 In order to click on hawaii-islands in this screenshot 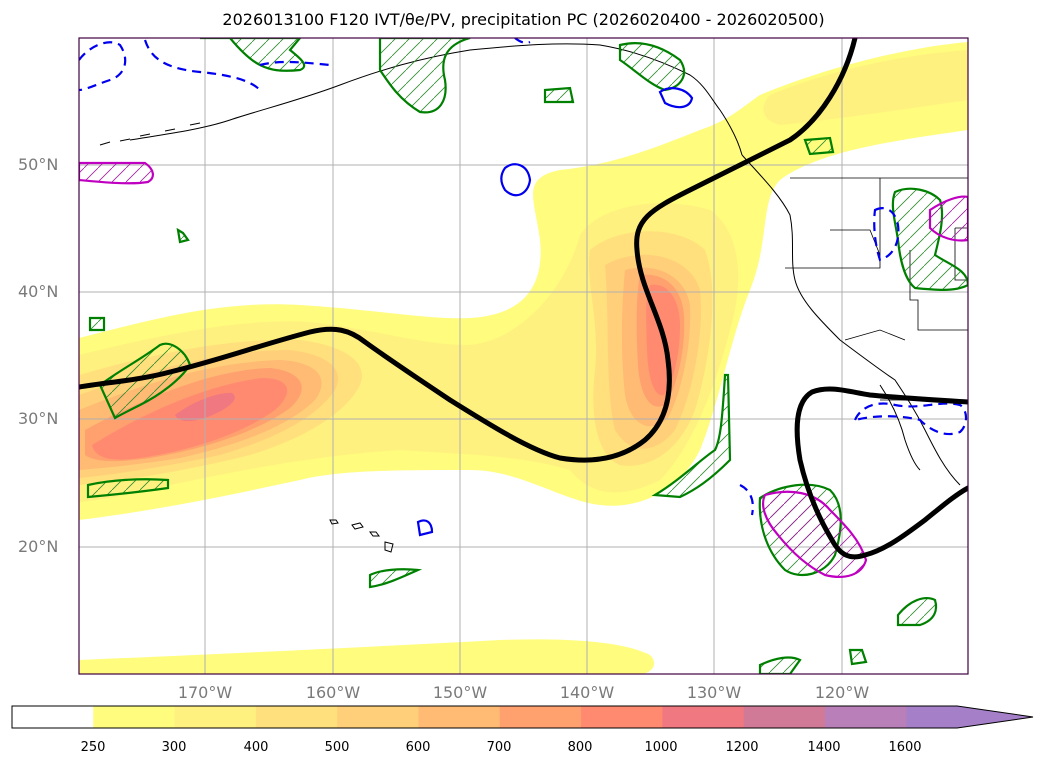, I will do `click(361, 536)`.